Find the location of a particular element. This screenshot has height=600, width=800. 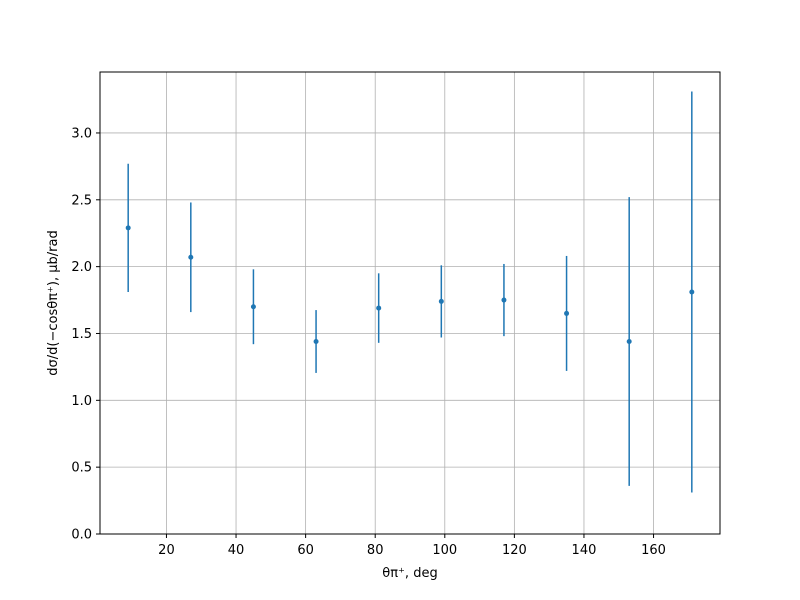

x-tick-label: 20 is located at coordinates (166, 550).